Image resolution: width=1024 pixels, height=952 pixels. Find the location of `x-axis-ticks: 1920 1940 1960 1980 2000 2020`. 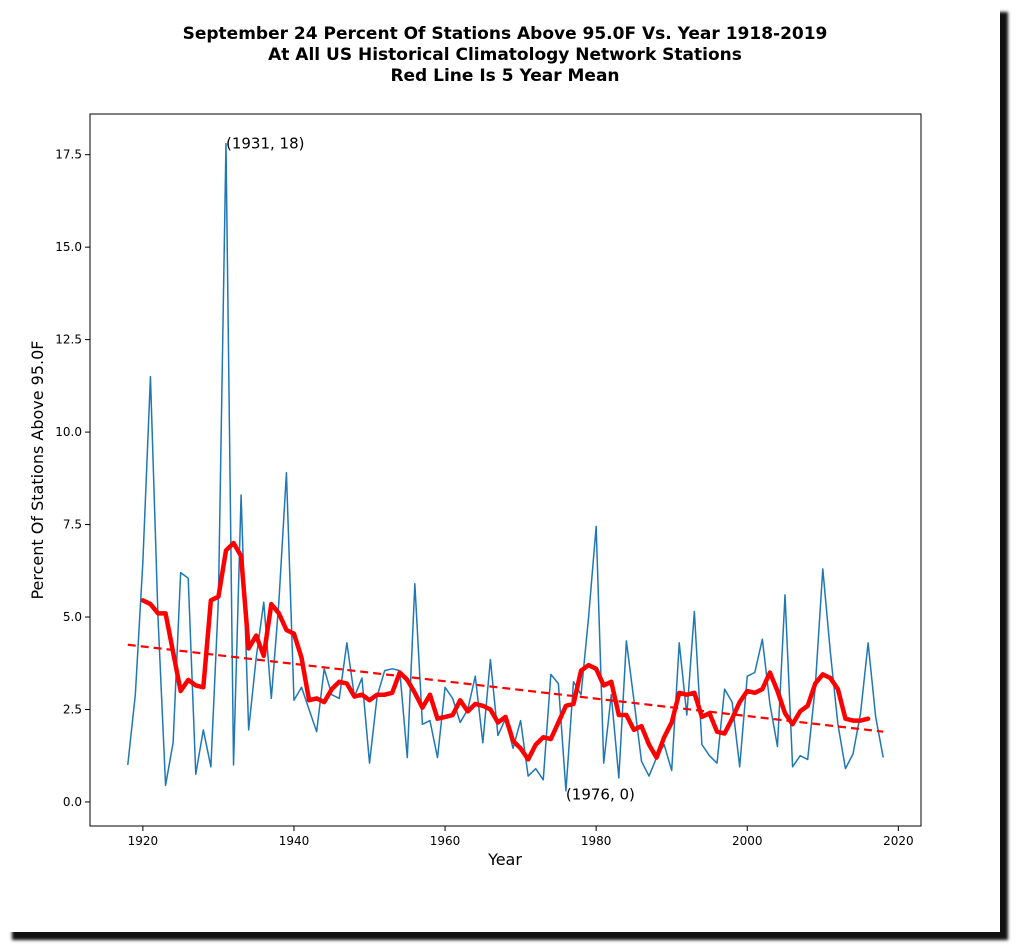

x-axis-ticks: 1920 1940 1960 1980 2000 2020 is located at coordinates (521, 837).